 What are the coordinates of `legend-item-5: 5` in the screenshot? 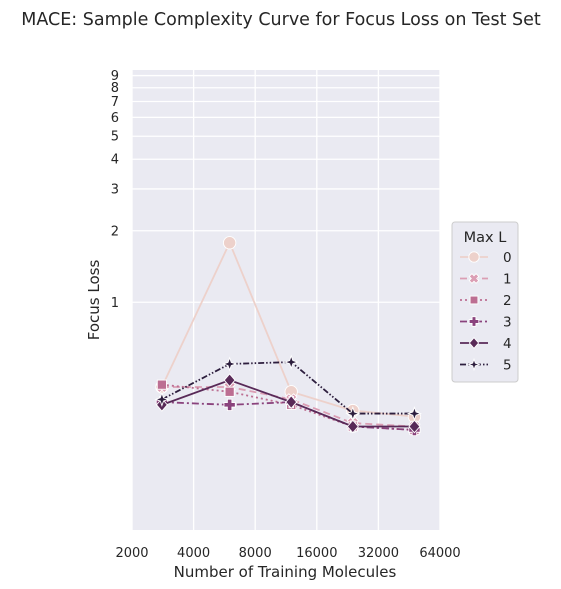 It's located at (486, 366).